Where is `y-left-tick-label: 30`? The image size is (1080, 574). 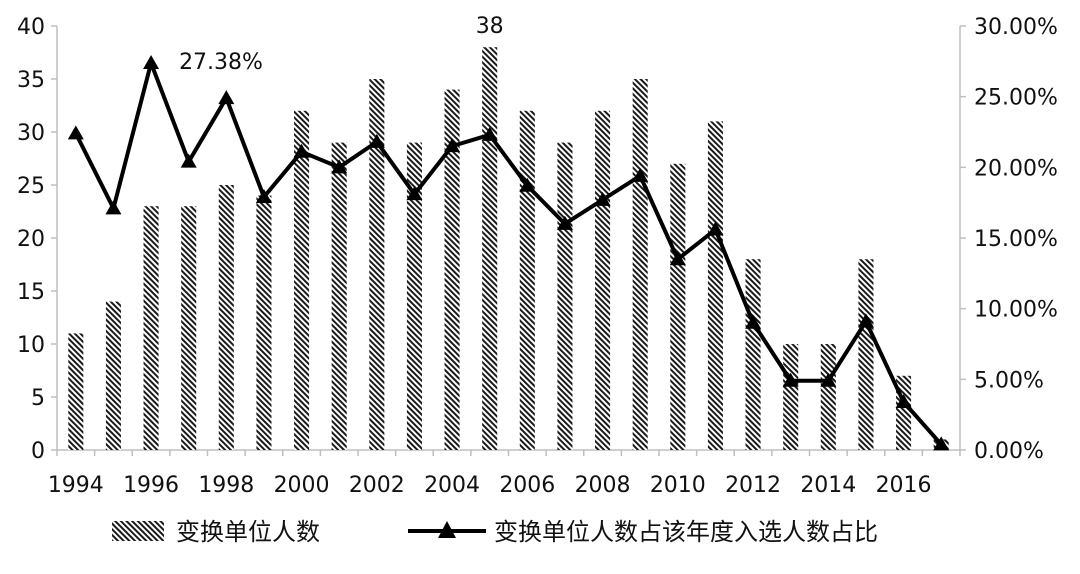 y-left-tick-label: 30 is located at coordinates (31, 133).